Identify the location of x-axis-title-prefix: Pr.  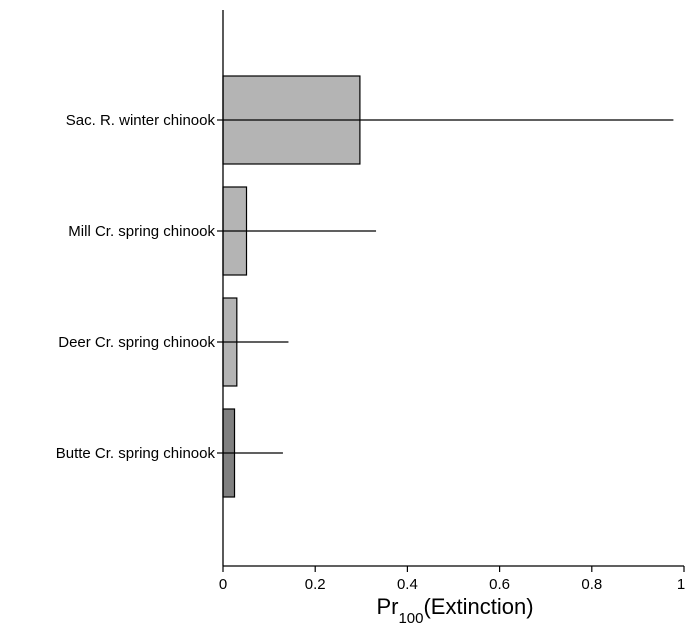
(387, 606).